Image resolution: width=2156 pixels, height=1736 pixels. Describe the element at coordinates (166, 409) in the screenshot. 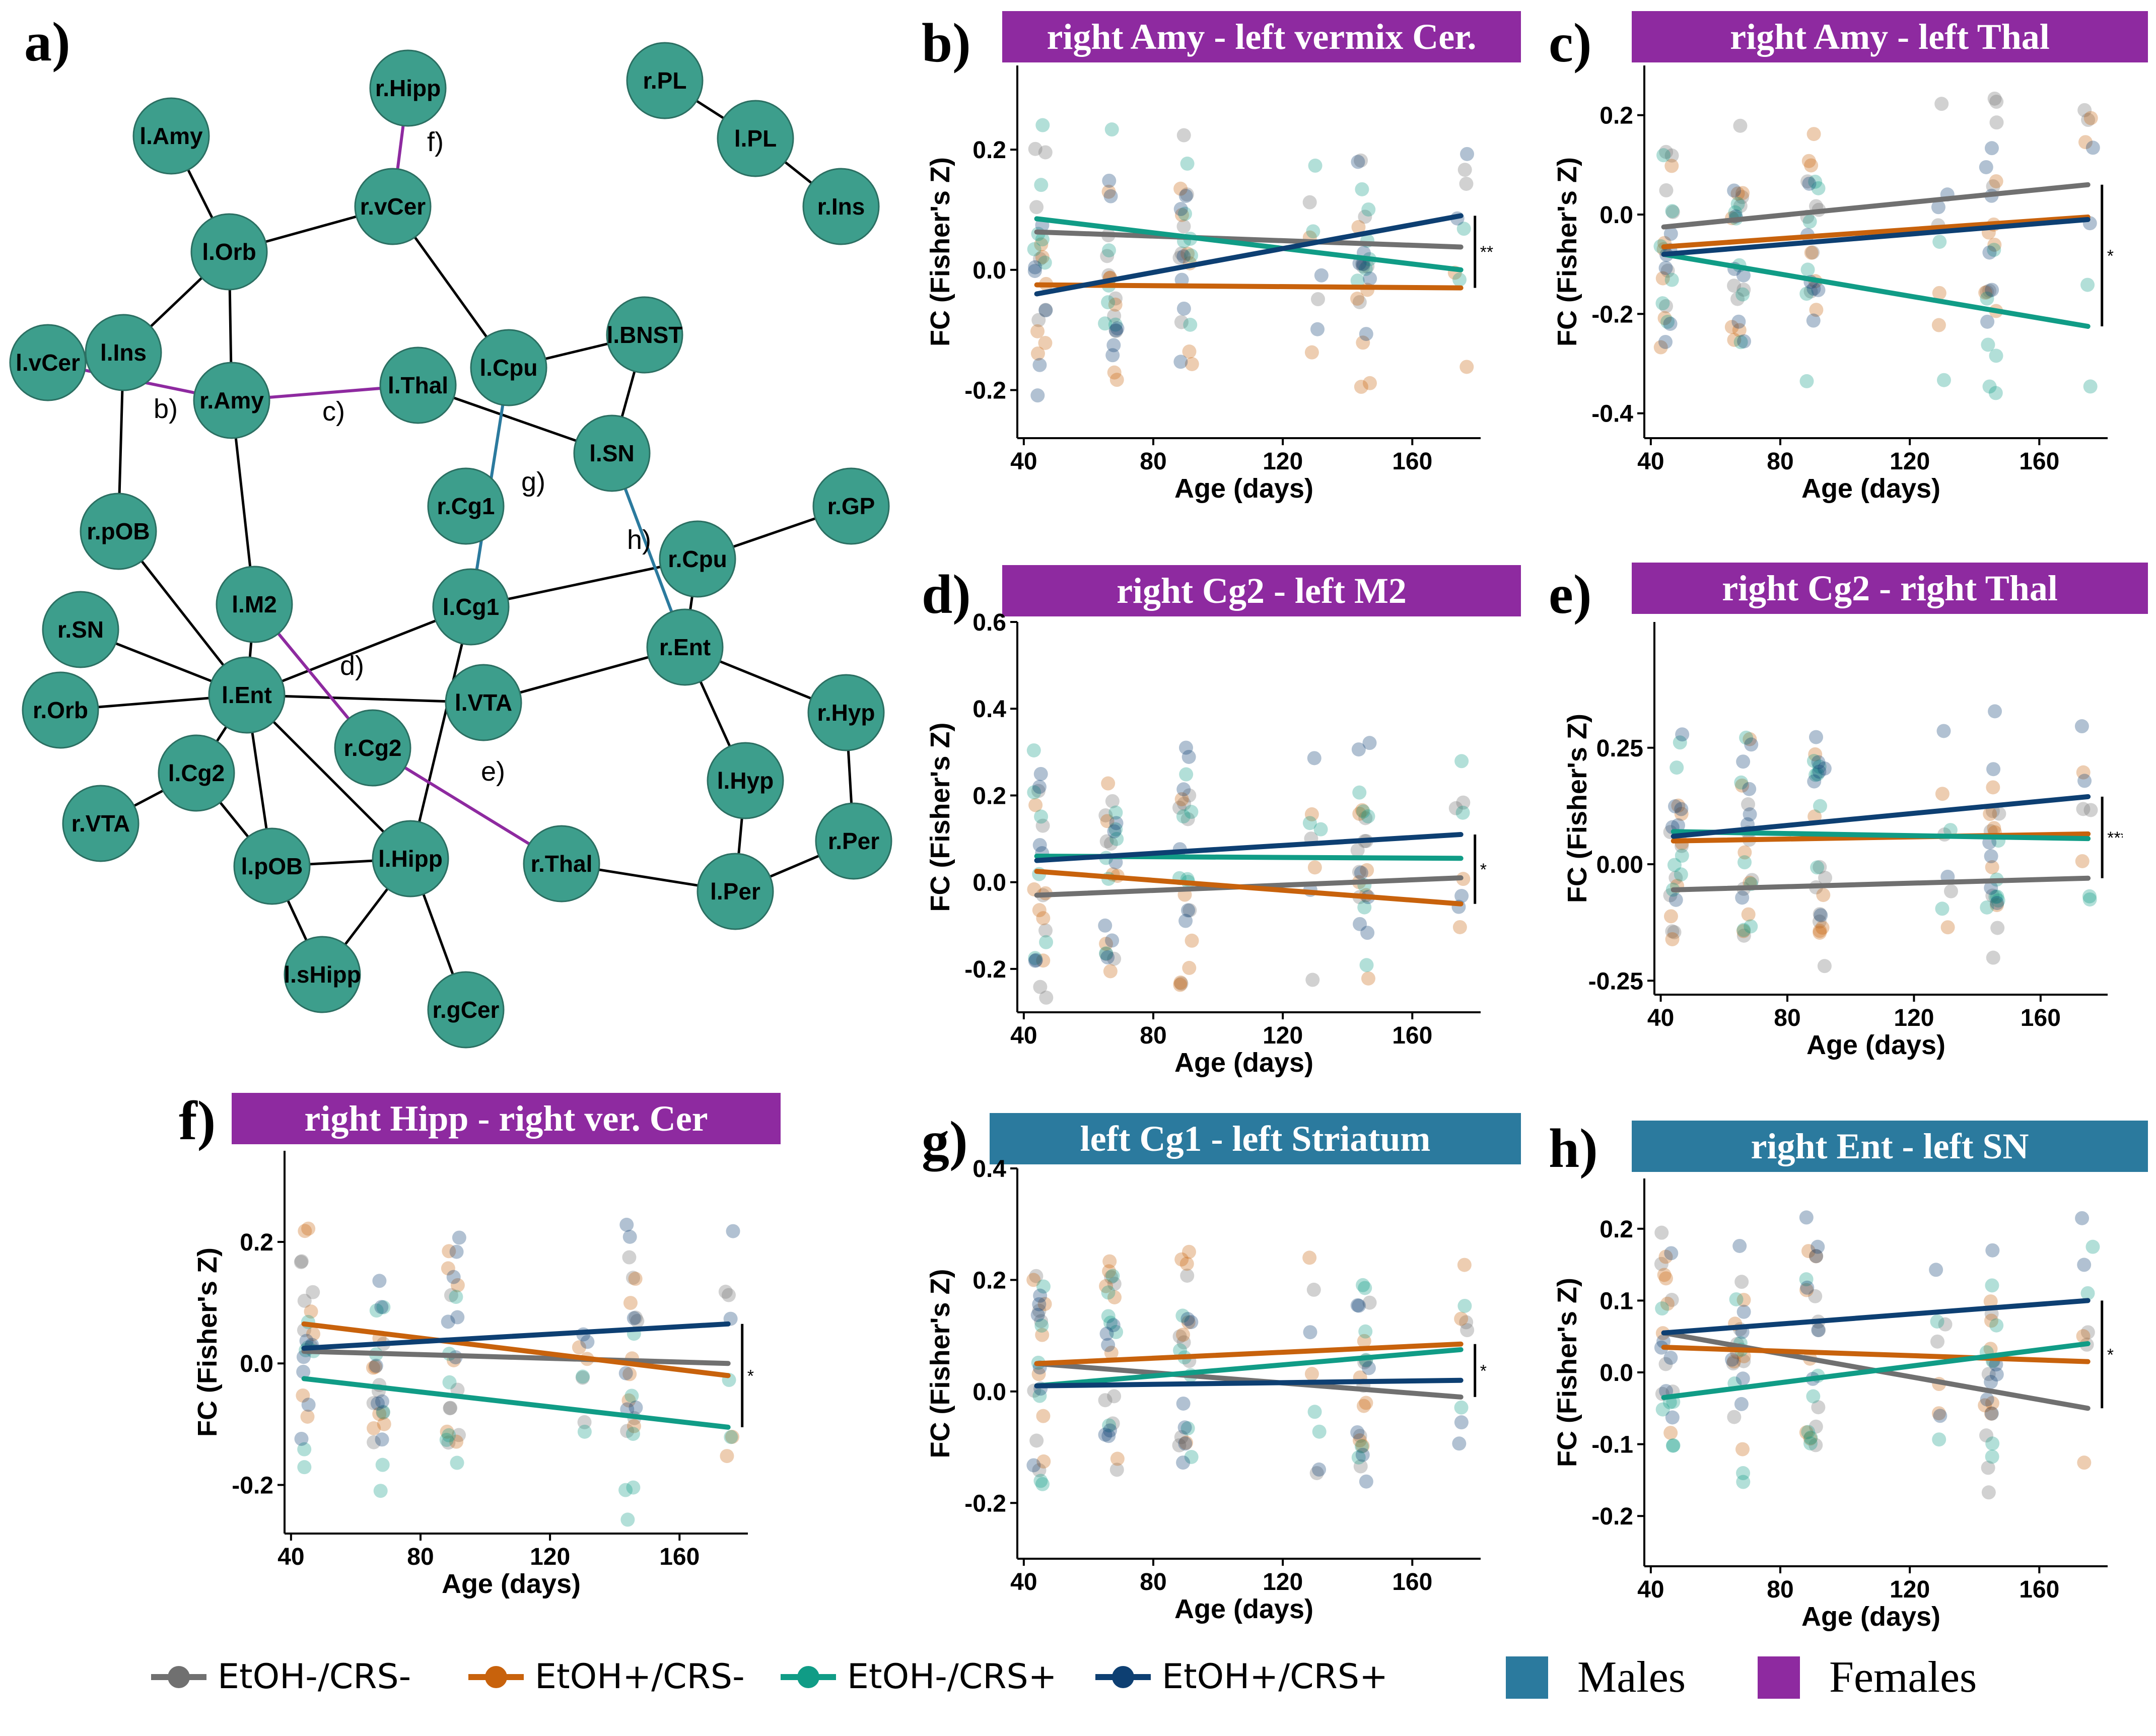

I see `edge-tag-label: b)` at that location.